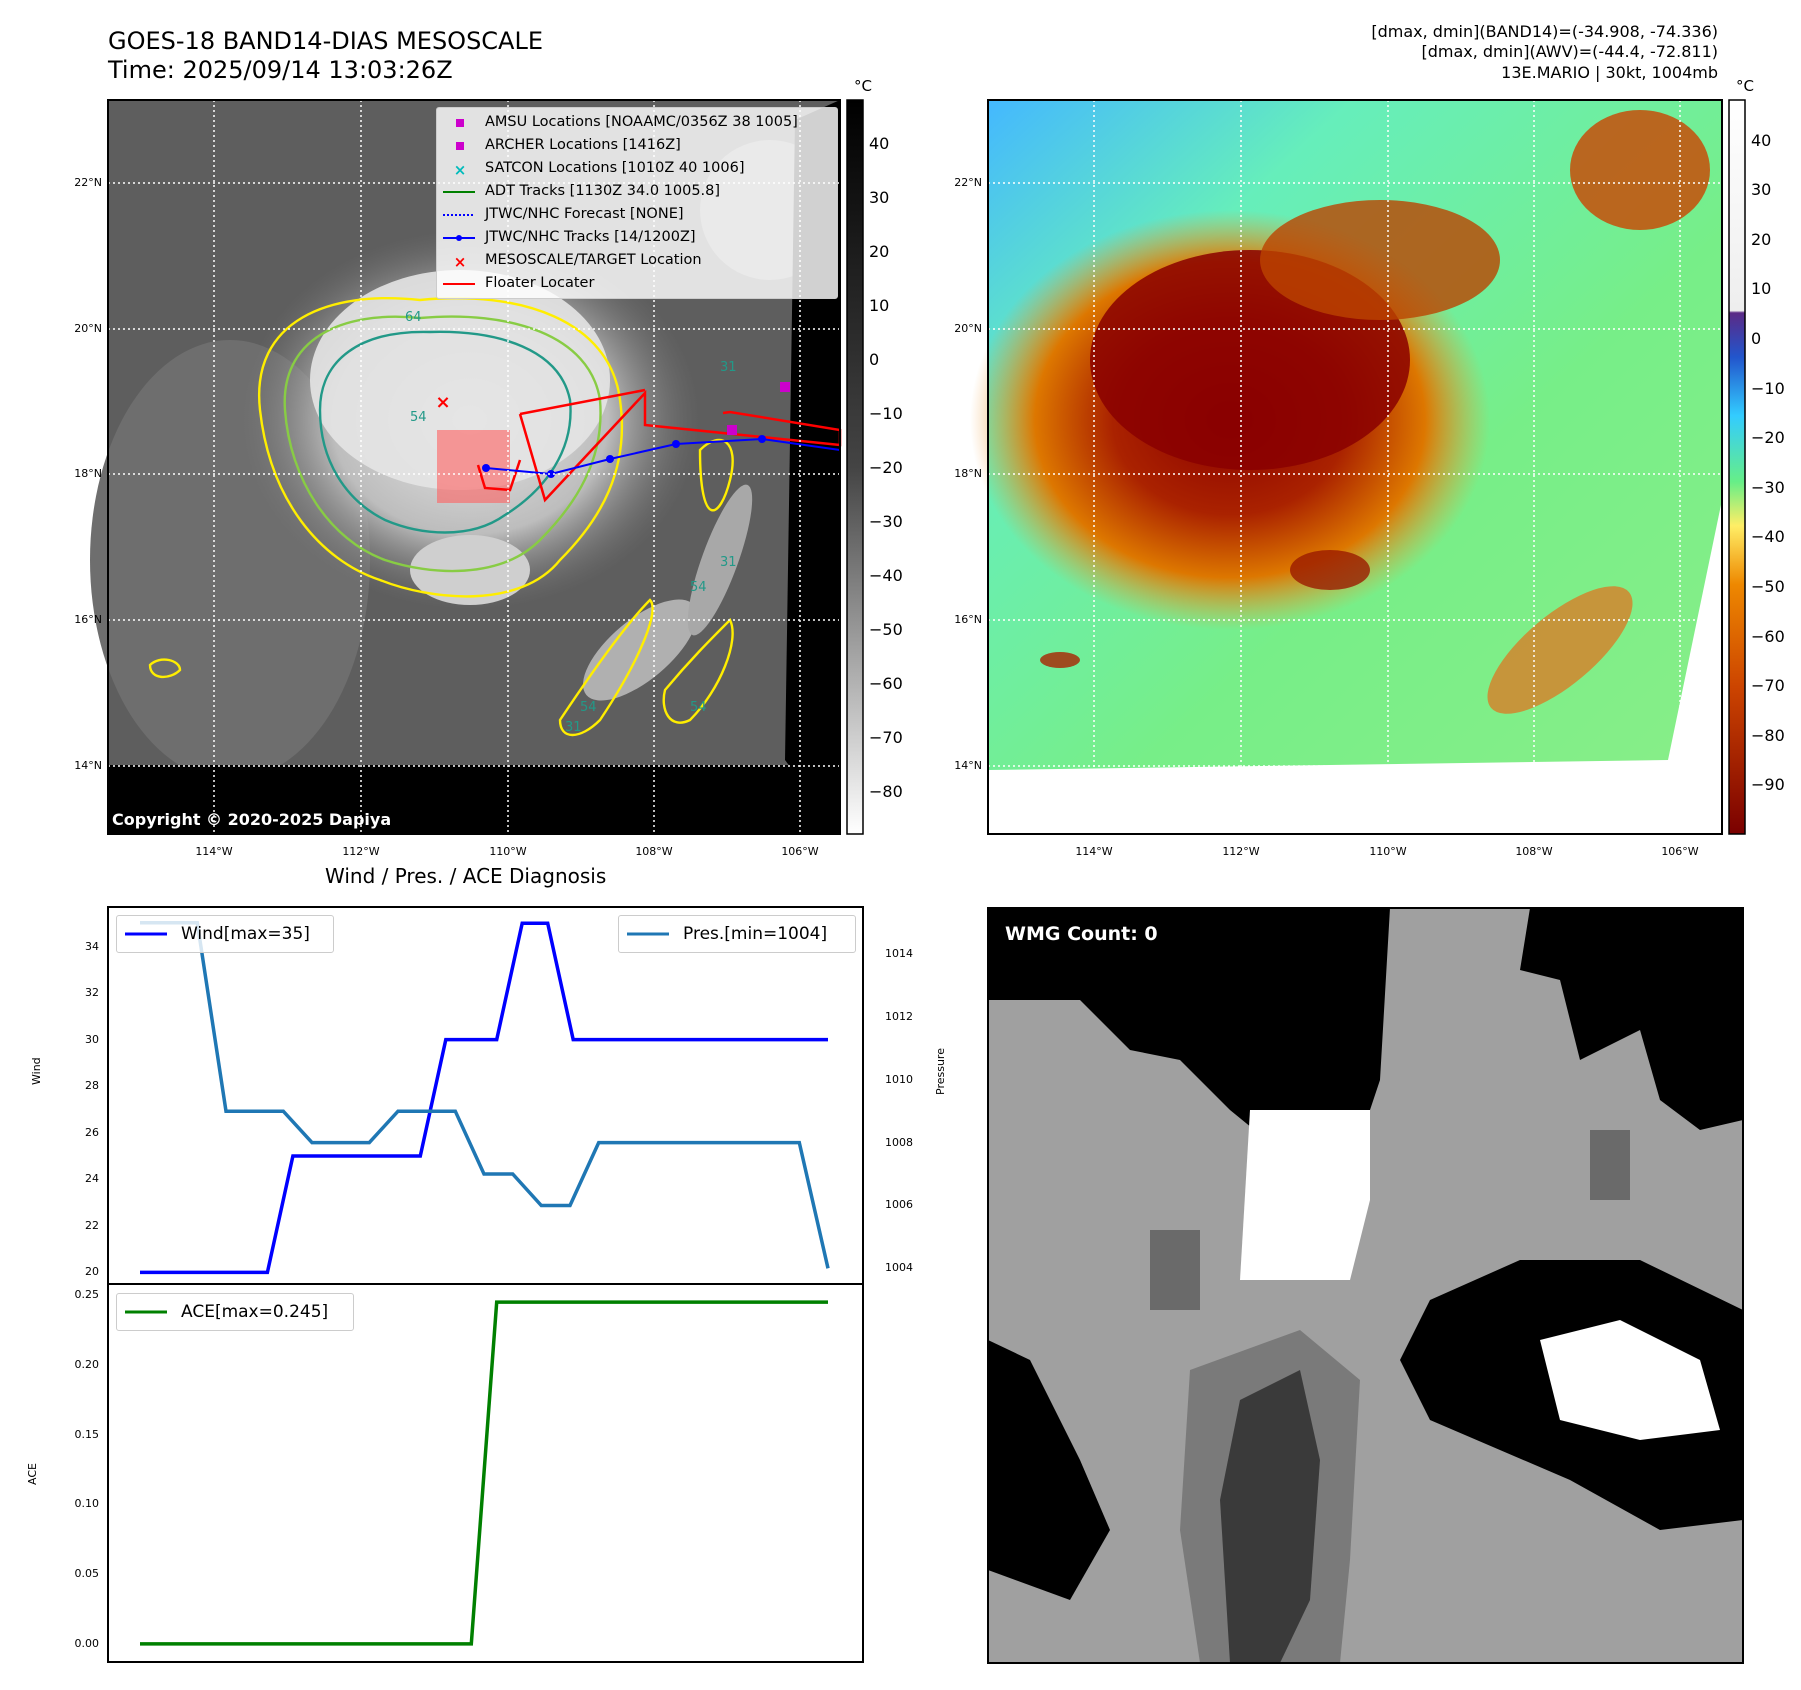  What do you see at coordinates (968, 473) in the screenshot?
I see `wv-lat-label: 18°N` at bounding box center [968, 473].